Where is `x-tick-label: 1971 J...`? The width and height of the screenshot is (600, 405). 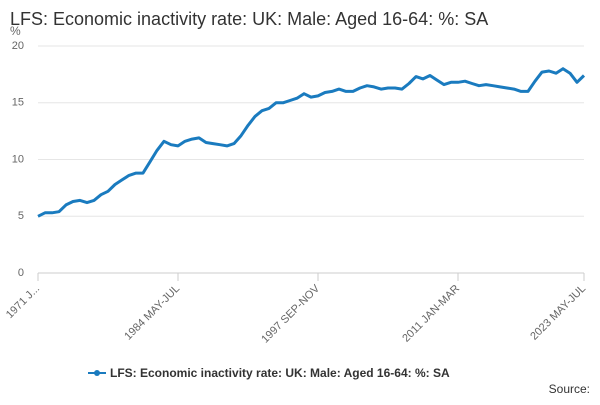 x-tick-label: 1971 J... is located at coordinates (23, 302).